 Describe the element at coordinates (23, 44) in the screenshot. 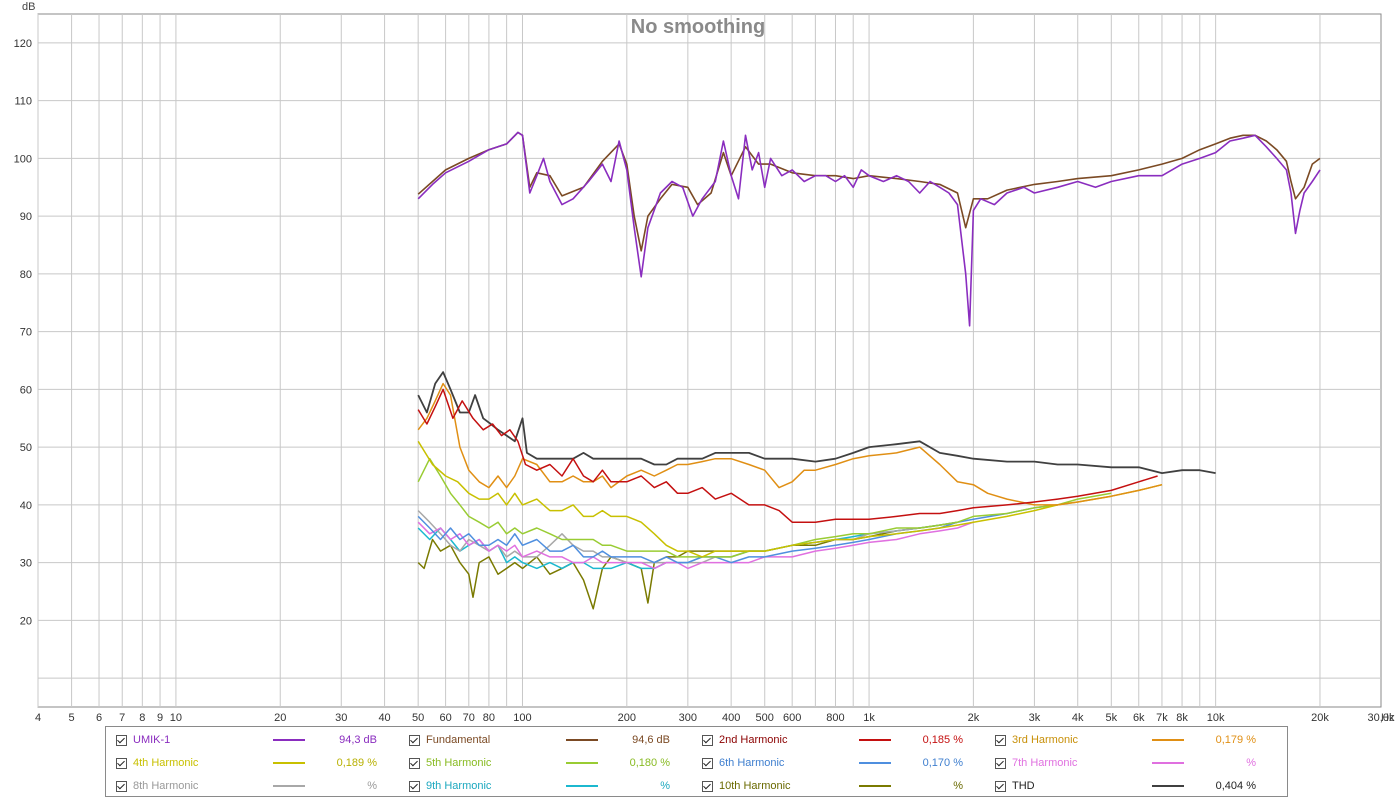

I see `y-tick-label: 120` at that location.